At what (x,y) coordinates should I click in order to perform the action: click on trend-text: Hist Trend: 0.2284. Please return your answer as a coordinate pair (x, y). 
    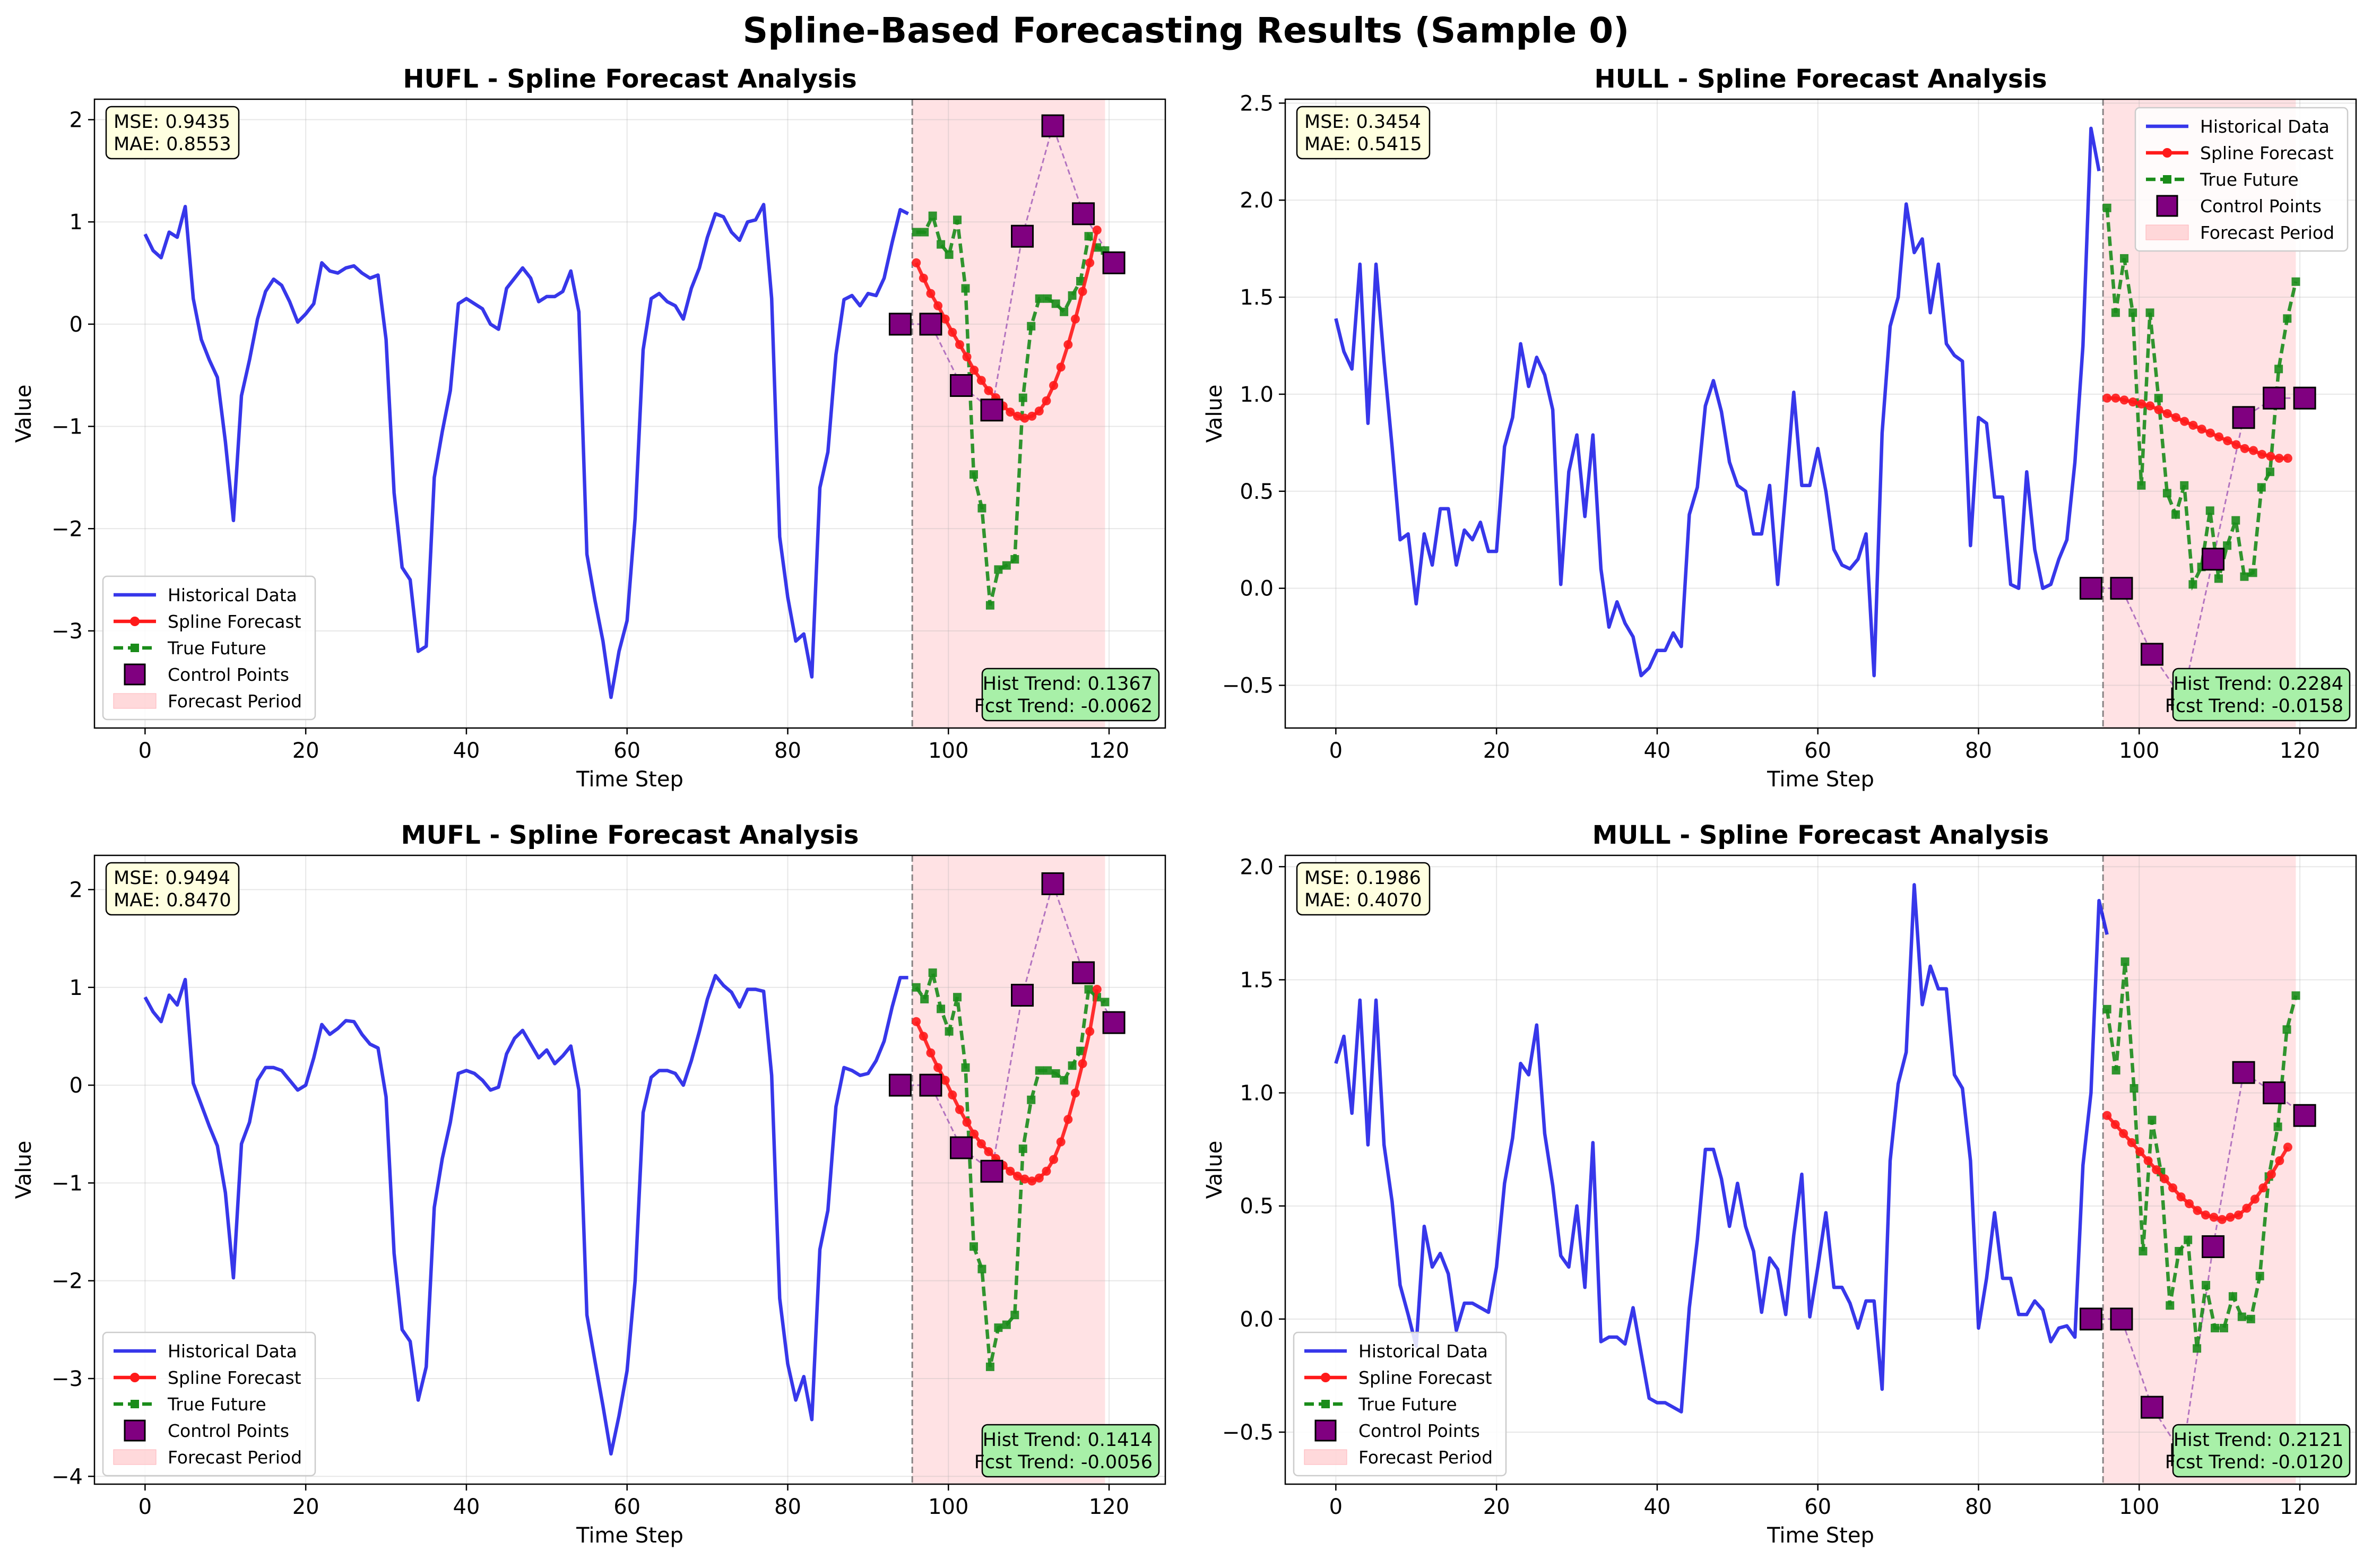
    Looking at the image, I should click on (2258, 684).